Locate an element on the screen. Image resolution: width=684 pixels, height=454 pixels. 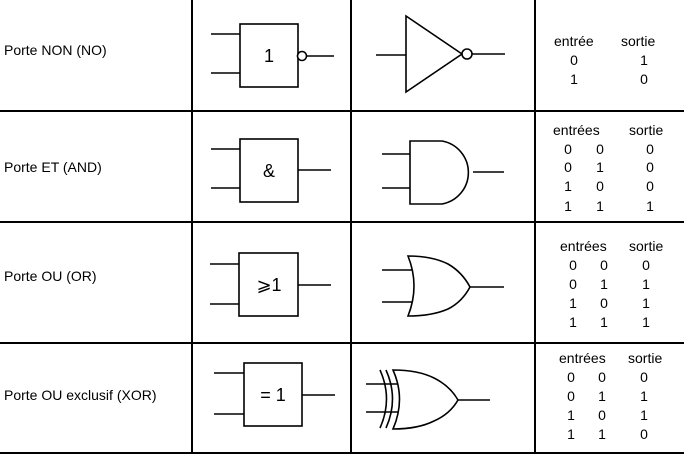
xor-iec-label: = 1 is located at coordinates (273, 395).